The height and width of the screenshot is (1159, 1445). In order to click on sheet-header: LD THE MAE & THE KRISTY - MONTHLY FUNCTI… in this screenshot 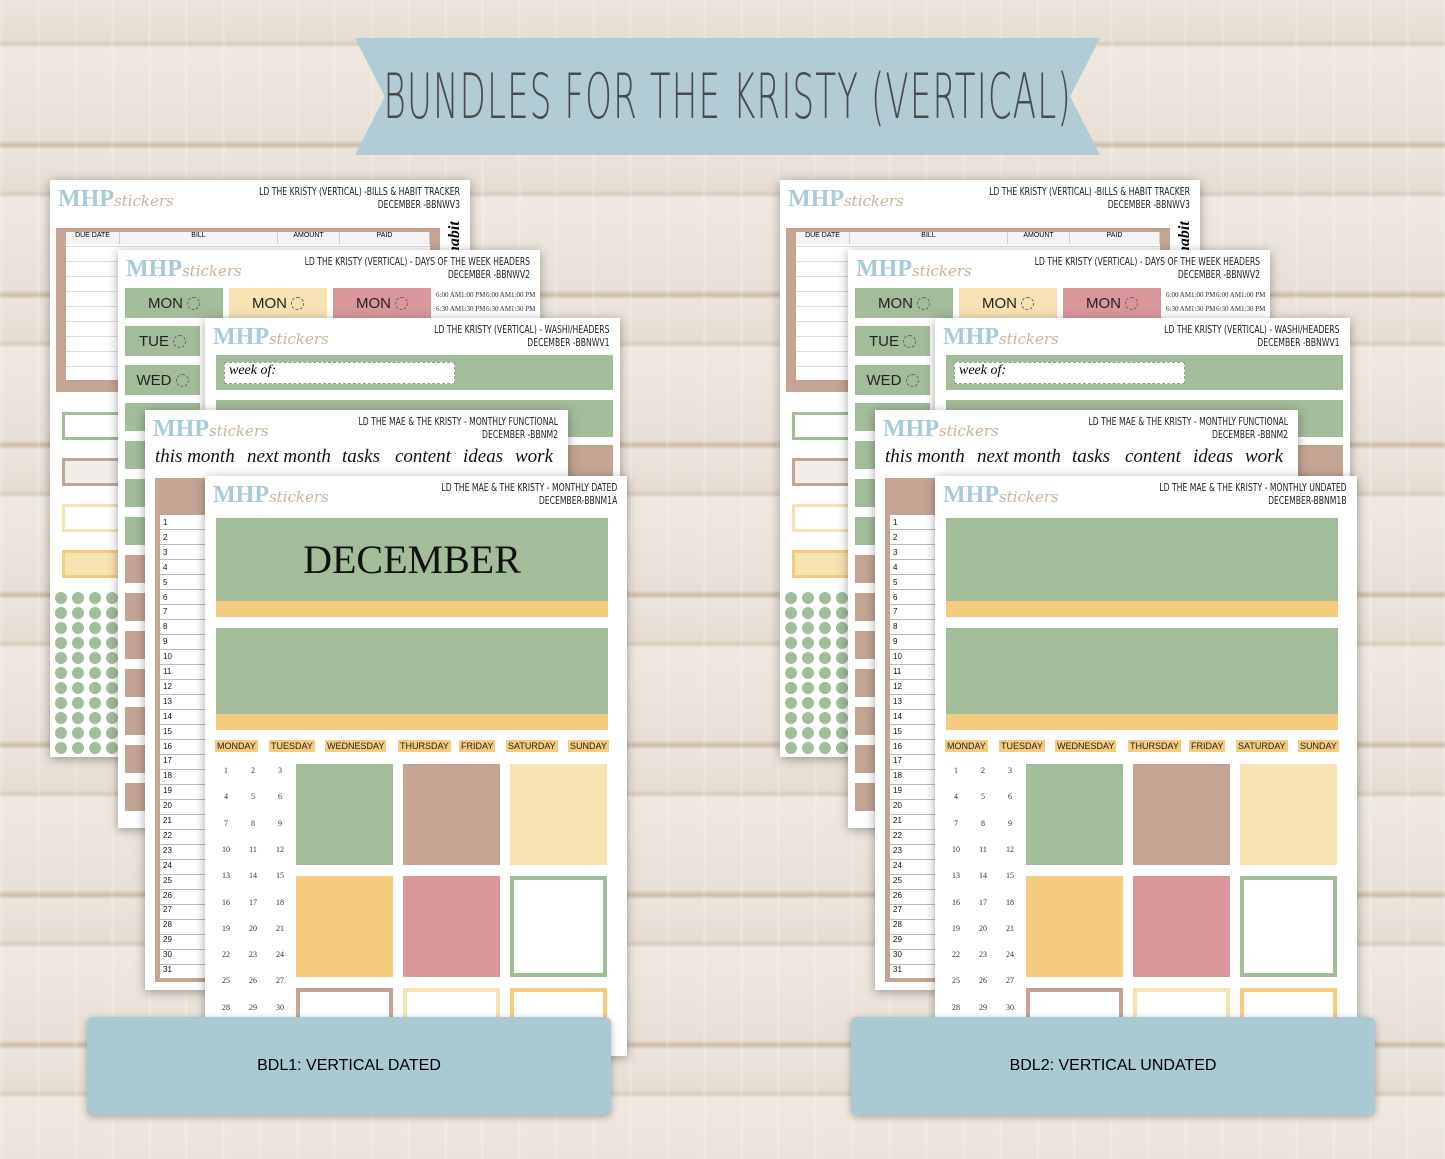, I will do `click(458, 428)`.